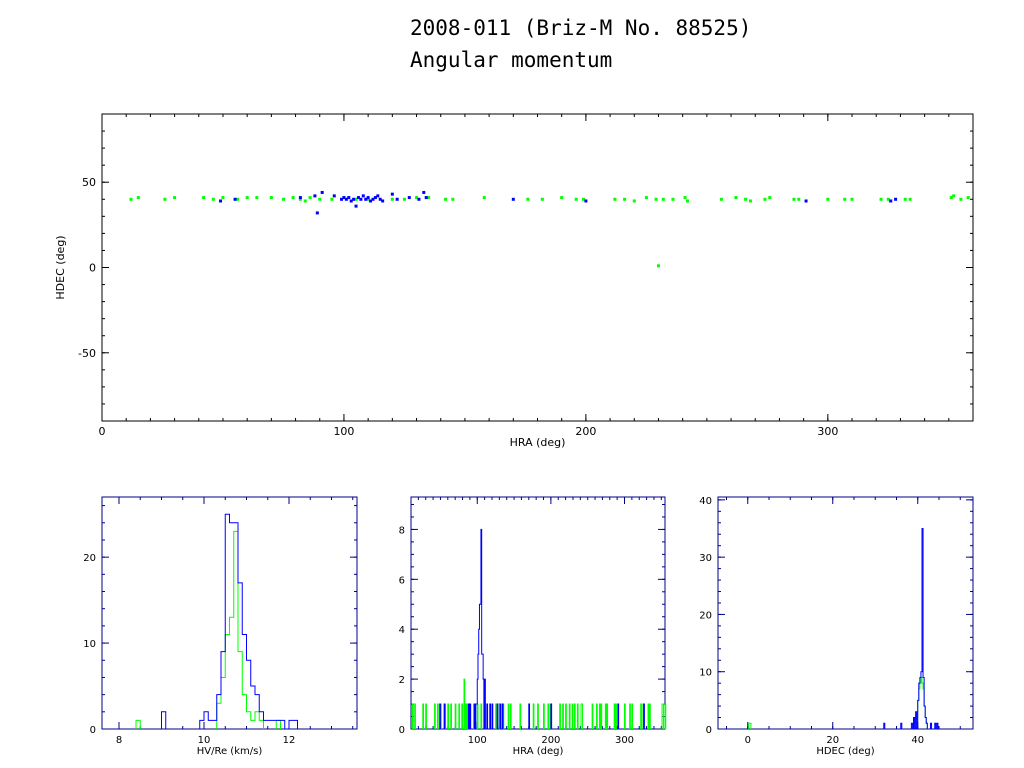 The image size is (1024, 768). What do you see at coordinates (230, 751) in the screenshot?
I see `x-axis-label: HV/Re (km/s)` at bounding box center [230, 751].